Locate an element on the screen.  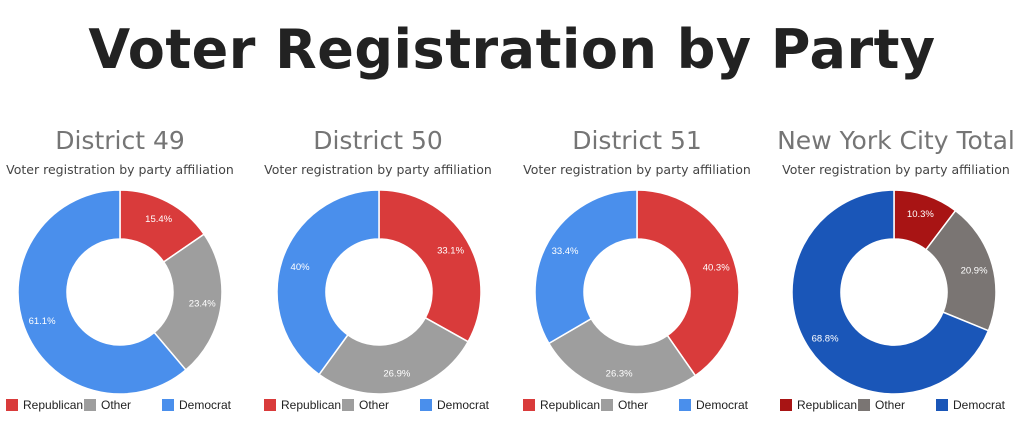
data-label-republican: 15.4% is located at coordinates (158, 219).